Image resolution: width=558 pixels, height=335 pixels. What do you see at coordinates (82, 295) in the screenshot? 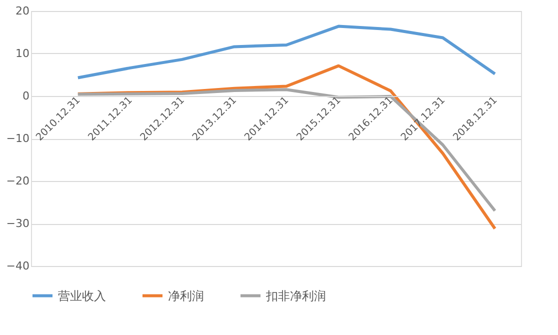
I see `legend-label: 营业收入` at bounding box center [82, 295].